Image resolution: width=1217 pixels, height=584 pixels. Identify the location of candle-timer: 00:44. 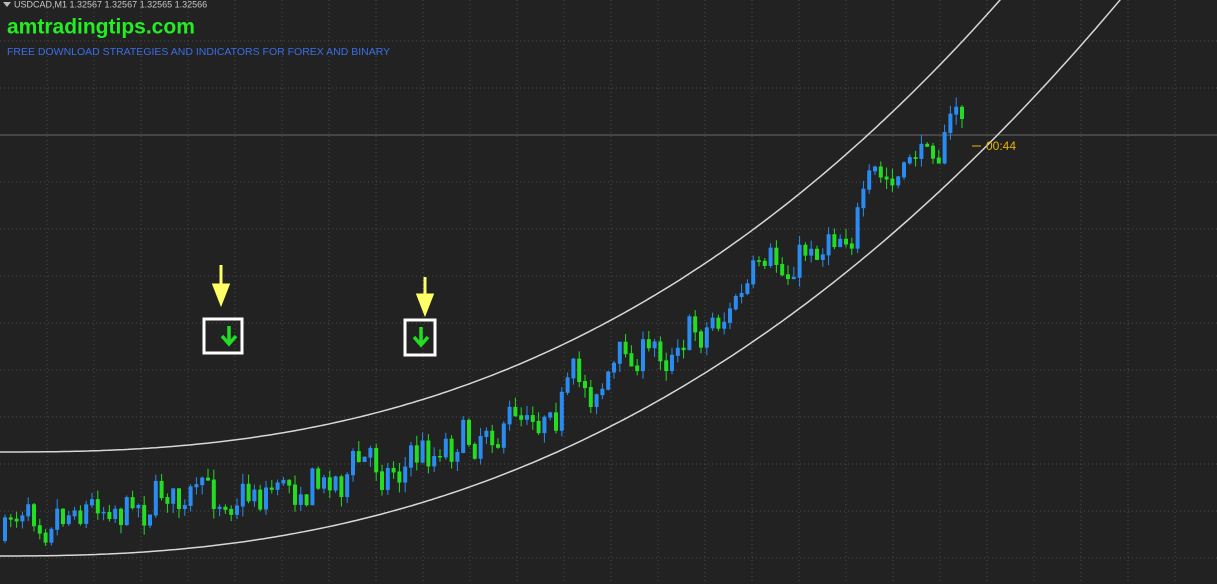
(1001, 146).